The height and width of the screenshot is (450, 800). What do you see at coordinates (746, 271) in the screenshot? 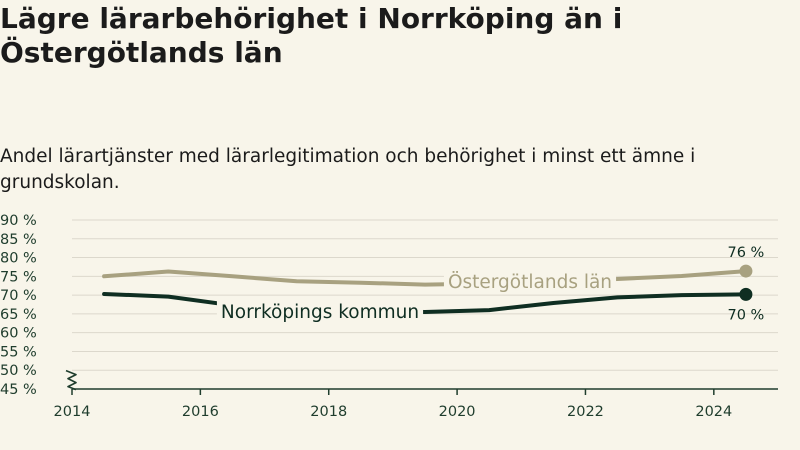
I see `end-point-lan` at bounding box center [746, 271].